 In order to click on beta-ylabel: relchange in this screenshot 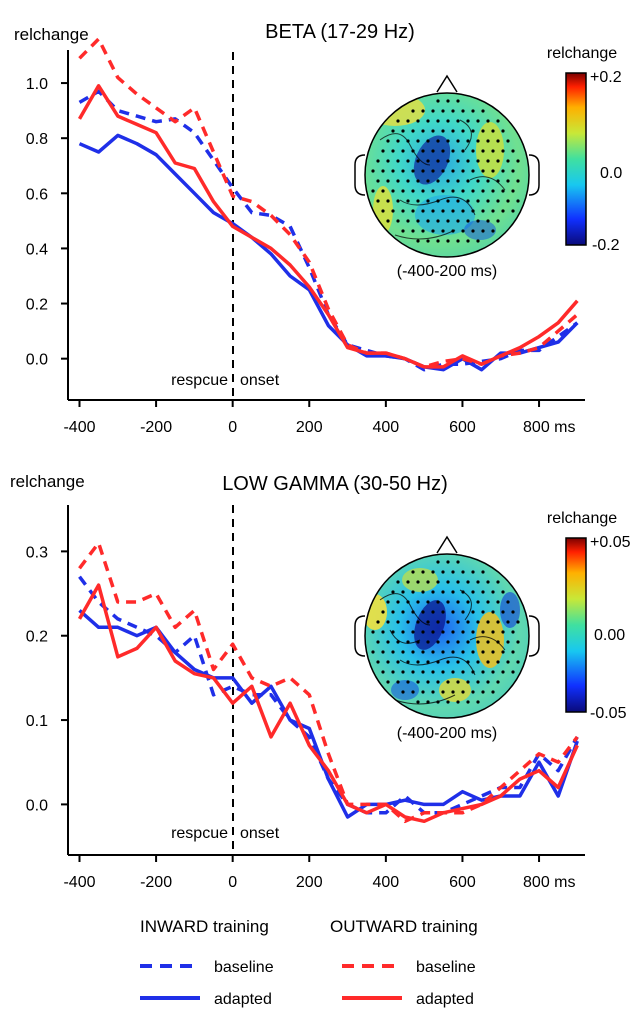, I will do `click(51, 34)`.